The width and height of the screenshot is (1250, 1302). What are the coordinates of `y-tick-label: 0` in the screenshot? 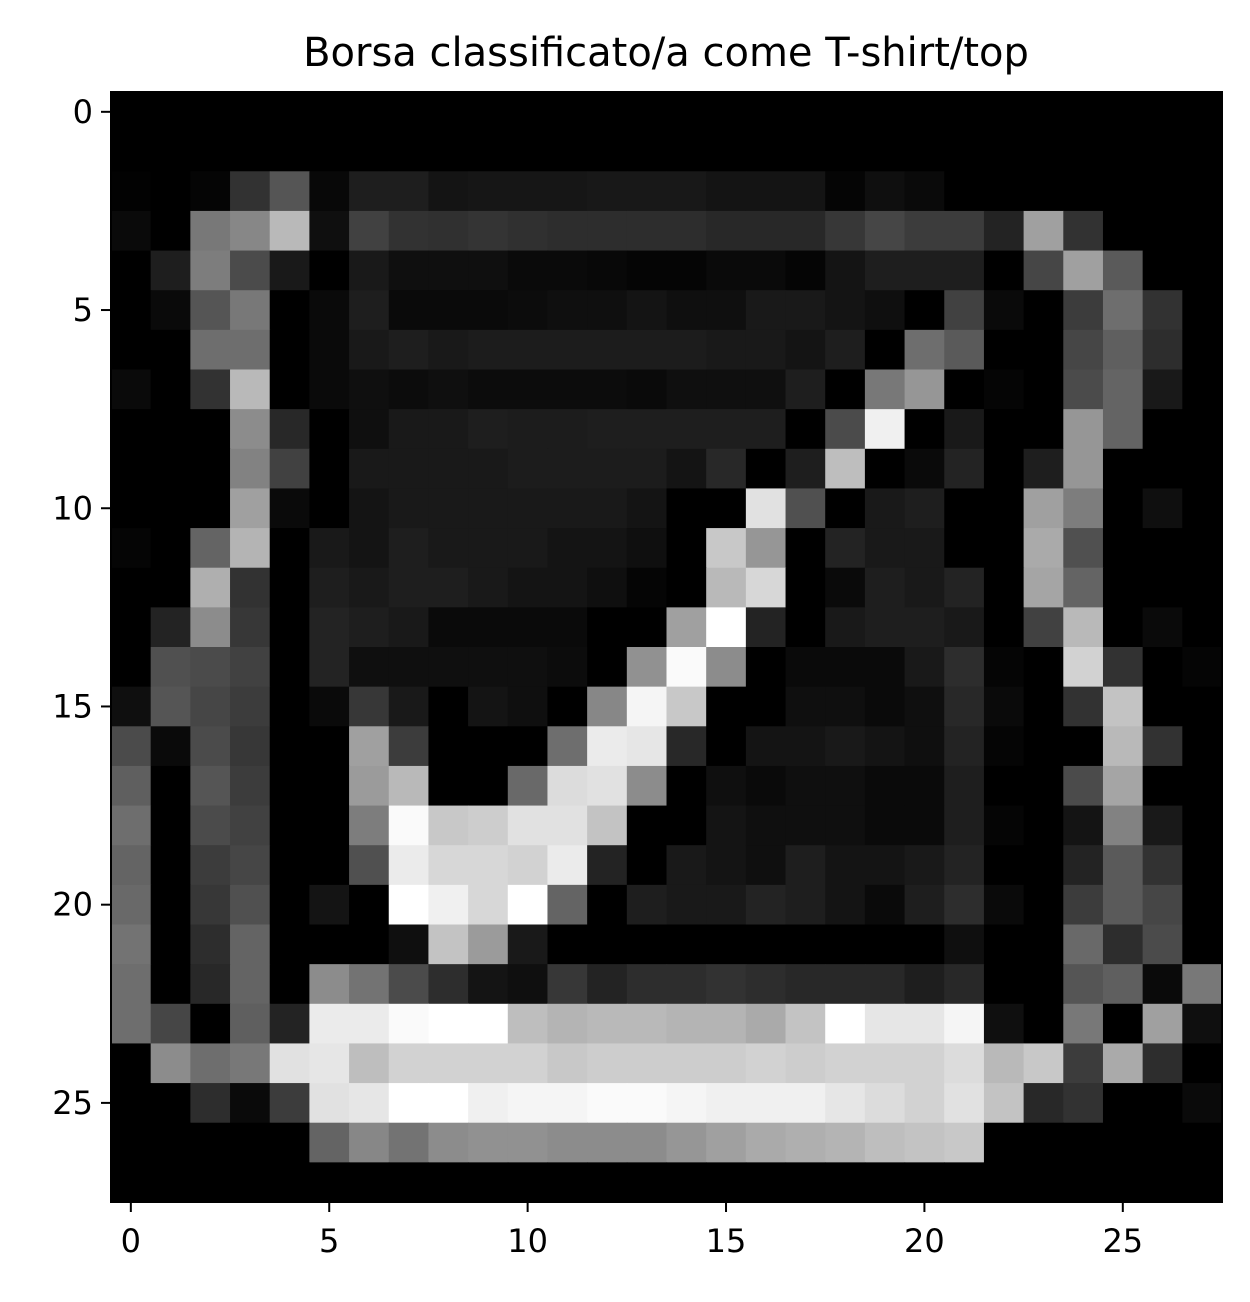 It's located at (83, 112).